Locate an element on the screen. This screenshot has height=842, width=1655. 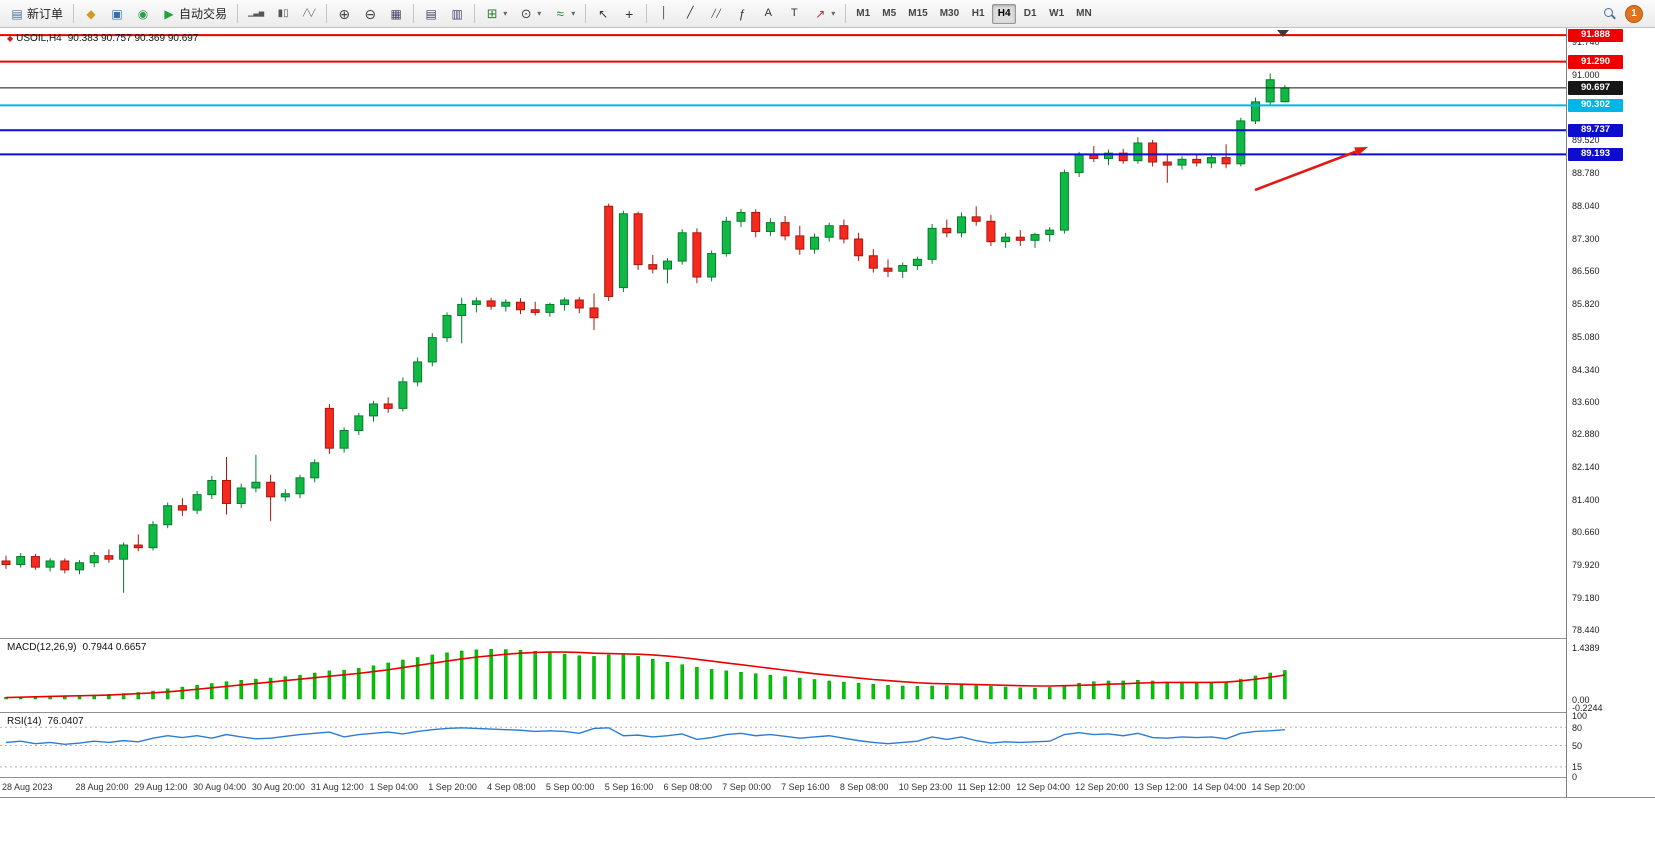
tile-windows-icon: ▦ is located at coordinates (396, 13).